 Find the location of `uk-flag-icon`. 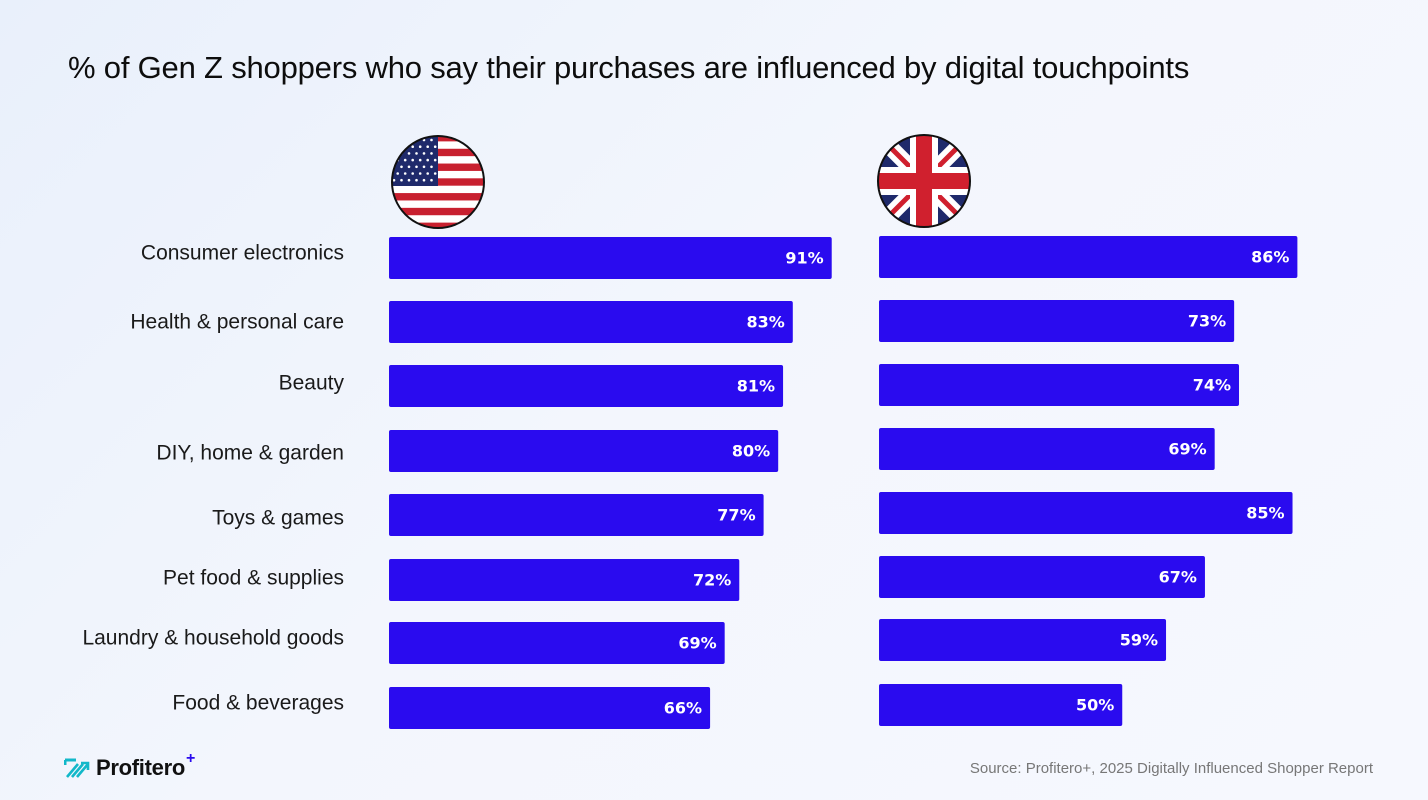

uk-flag-icon is located at coordinates (924, 181).